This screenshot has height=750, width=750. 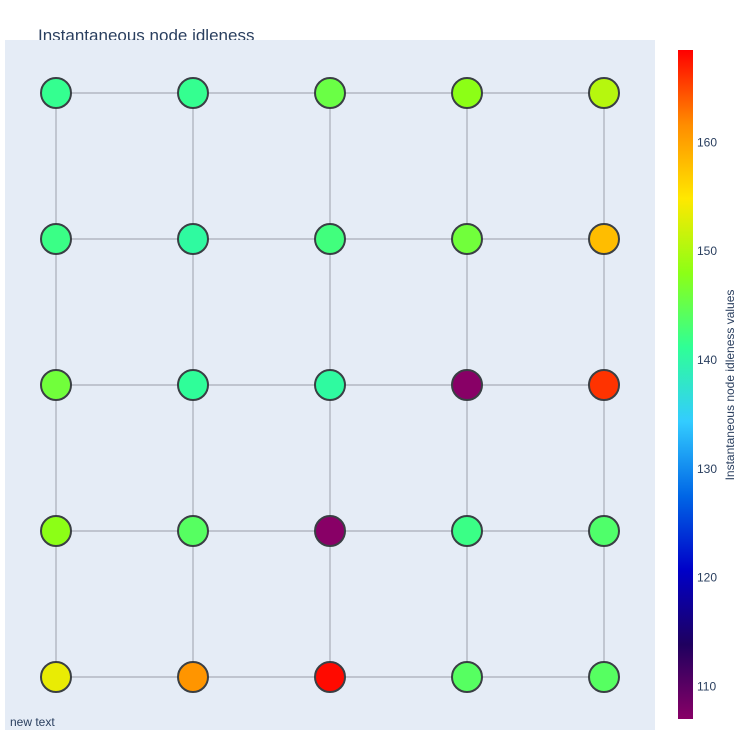 I want to click on annotation-text: new text, so click(x=32, y=722).